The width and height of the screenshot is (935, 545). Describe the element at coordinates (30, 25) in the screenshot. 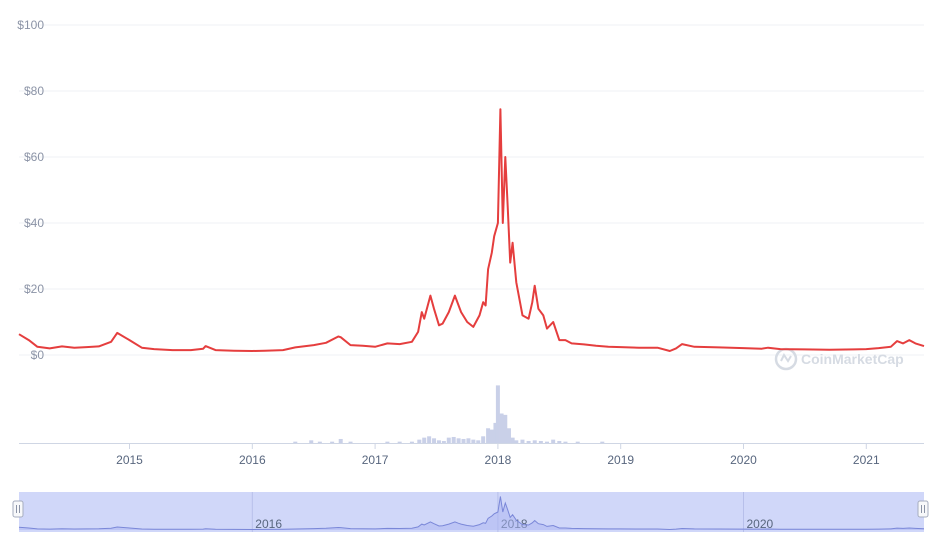

I see `y-tick-label: $100` at that location.